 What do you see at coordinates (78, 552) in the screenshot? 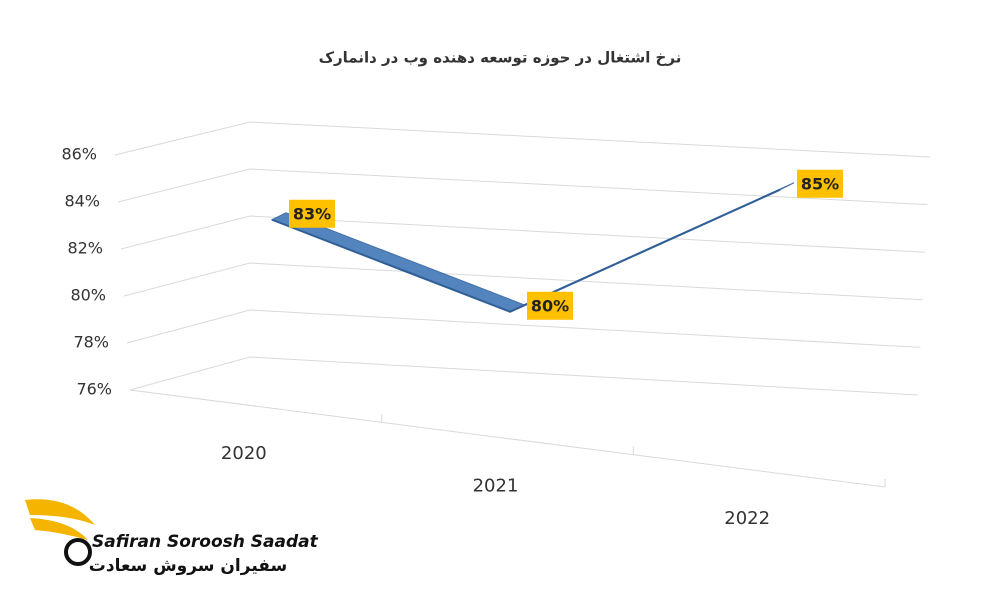
I see `logo-mark` at bounding box center [78, 552].